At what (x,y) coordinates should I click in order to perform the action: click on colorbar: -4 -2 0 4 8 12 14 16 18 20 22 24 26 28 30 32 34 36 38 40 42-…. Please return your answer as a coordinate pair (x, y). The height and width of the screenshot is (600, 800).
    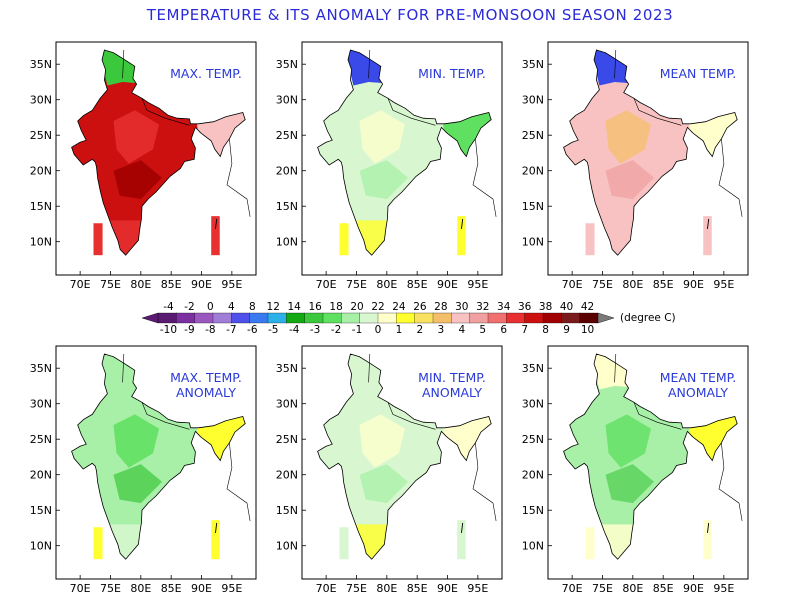
    Looking at the image, I should click on (408, 318).